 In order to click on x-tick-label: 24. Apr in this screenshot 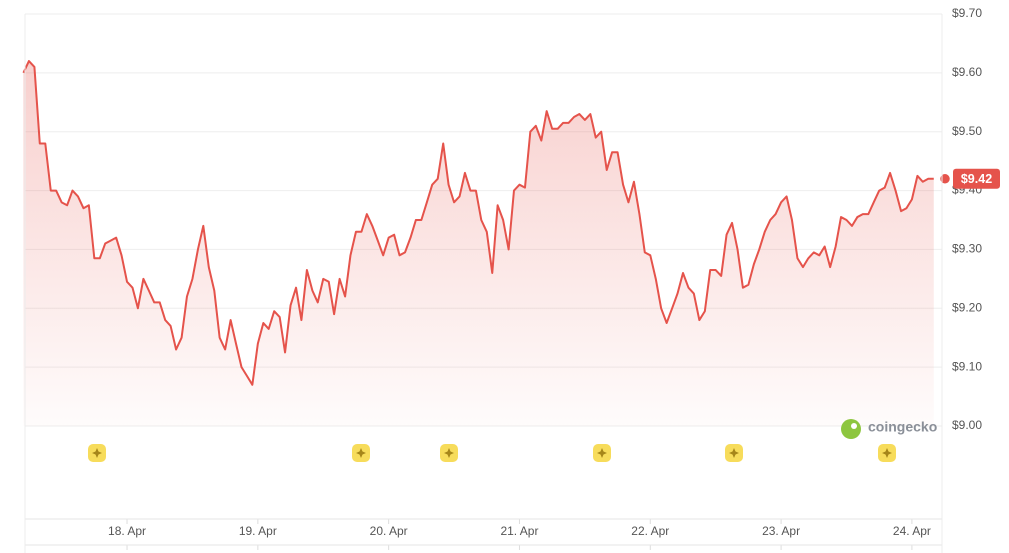, I will do `click(912, 531)`.